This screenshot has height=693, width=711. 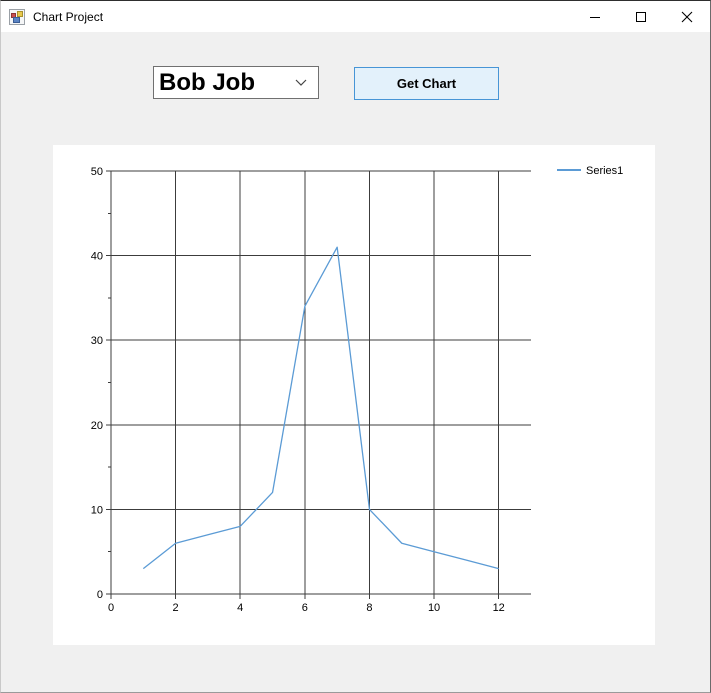 What do you see at coordinates (68, 16) in the screenshot?
I see `window-title: Chart Project` at bounding box center [68, 16].